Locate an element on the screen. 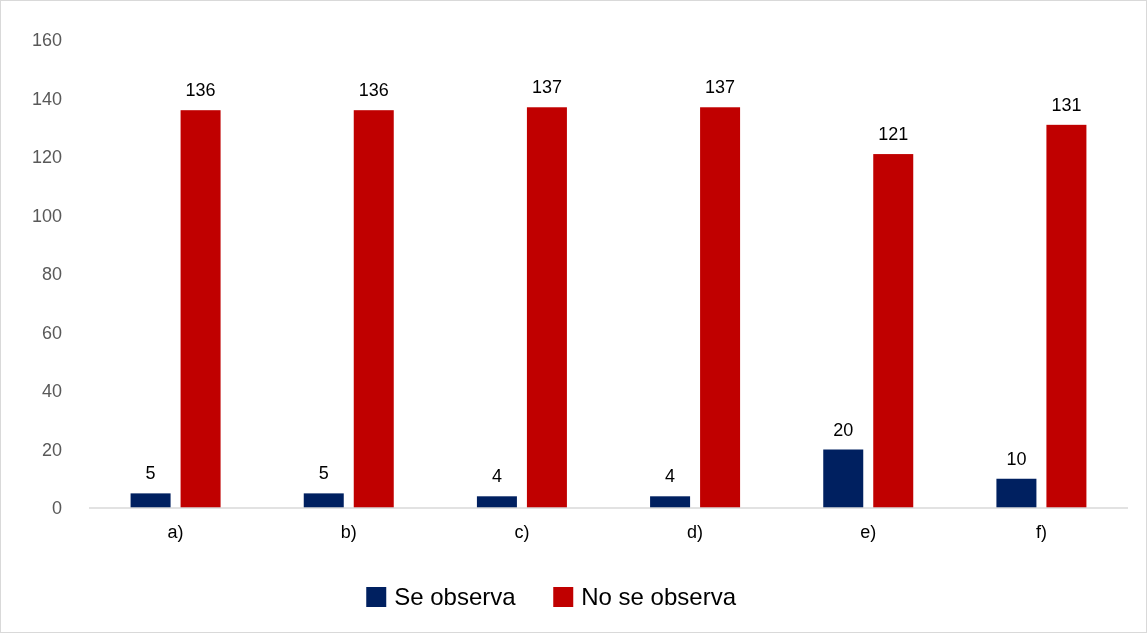  y-tick-label: 40 is located at coordinates (51, 391).